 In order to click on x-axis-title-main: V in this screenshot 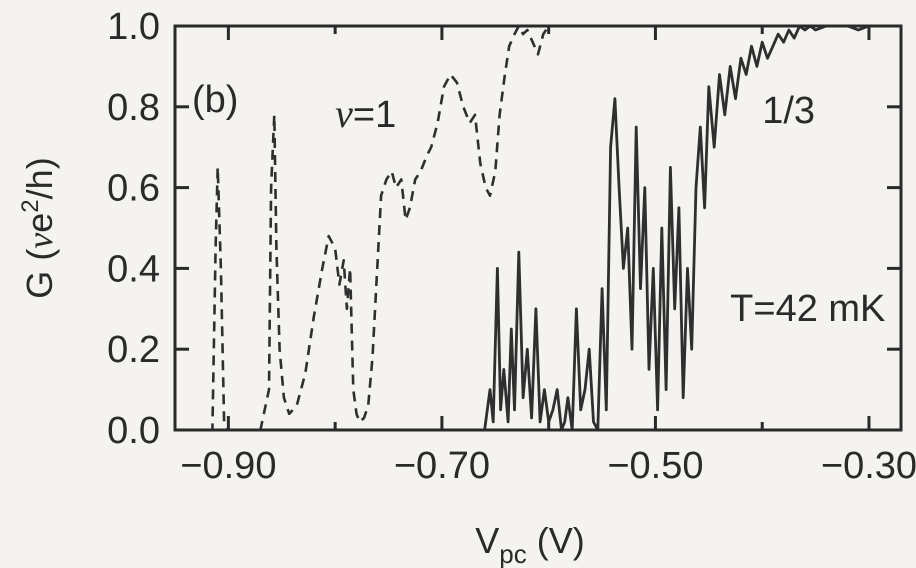, I will do `click(487, 540)`.